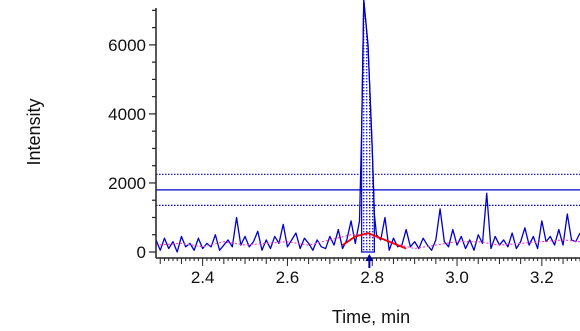 Image resolution: width=580 pixels, height=331 pixels. I want to click on x-tick-label: 3.0, so click(457, 277).